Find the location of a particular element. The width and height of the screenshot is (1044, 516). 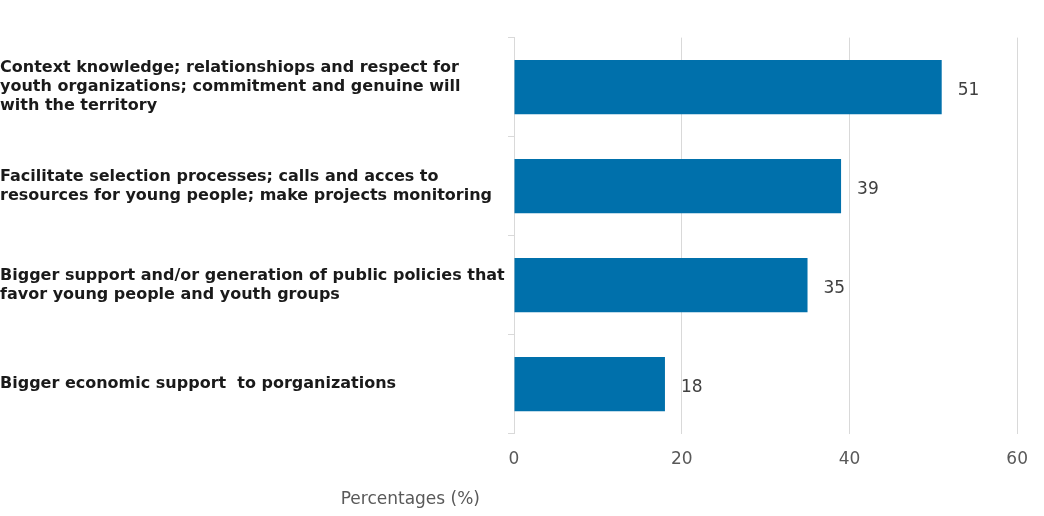

y-tick-label: Bigger support and/or generation of public policies that favor young people and youth groups is located at coordinates (253, 283).